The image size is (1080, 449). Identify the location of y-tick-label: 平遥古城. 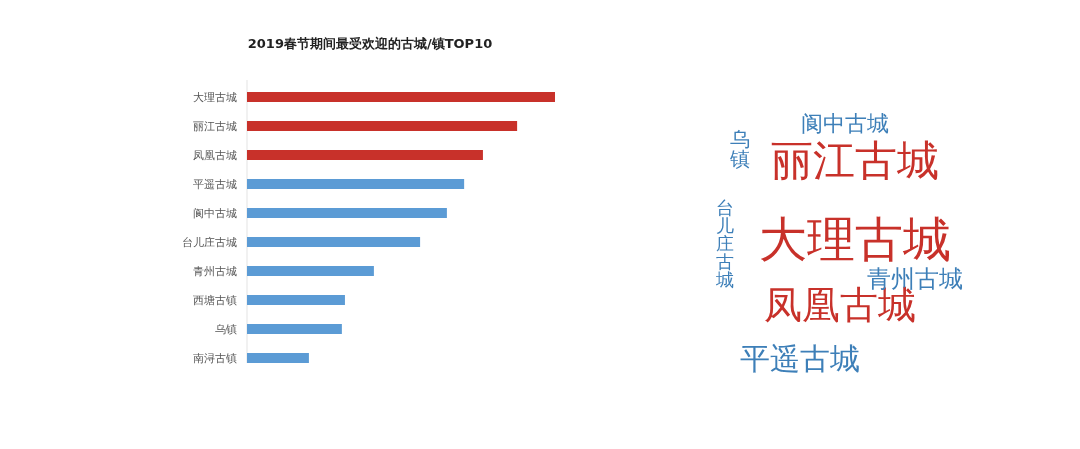
(215, 184).